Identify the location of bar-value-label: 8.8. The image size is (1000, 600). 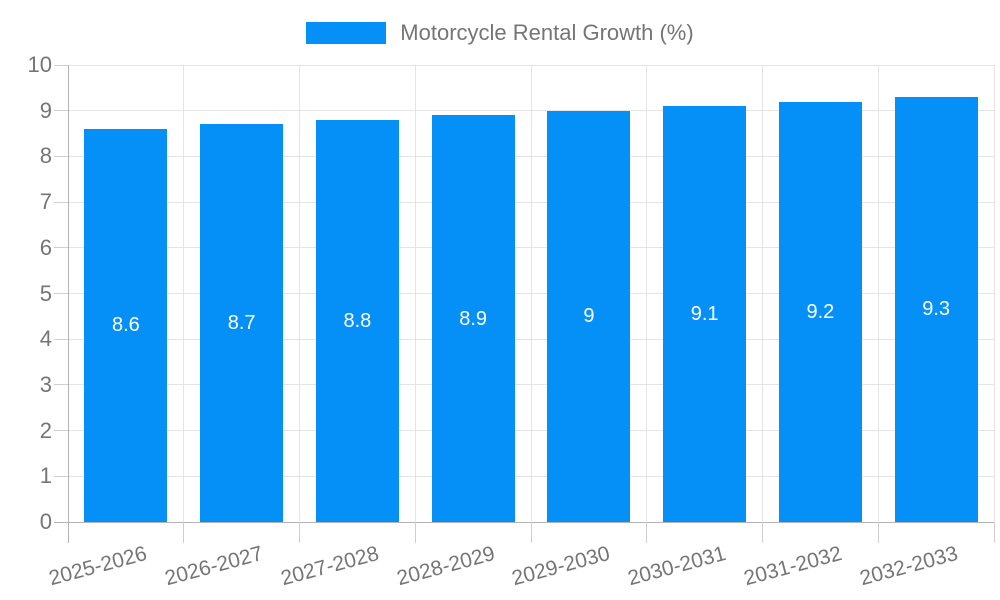
(357, 320).